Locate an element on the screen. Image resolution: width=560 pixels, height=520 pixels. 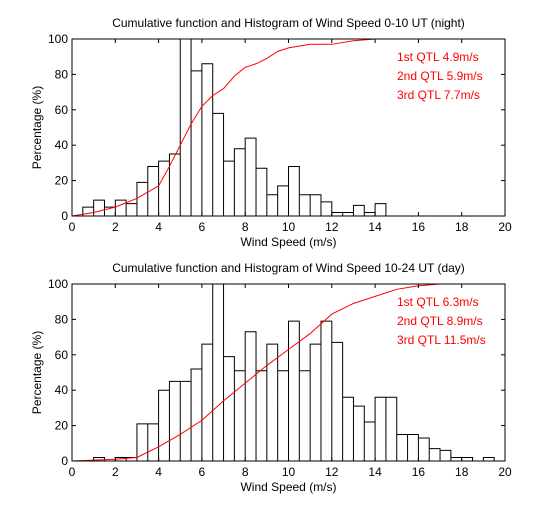
quartile-annotation: 3rd QTL 7.7m/s is located at coordinates (438, 95).